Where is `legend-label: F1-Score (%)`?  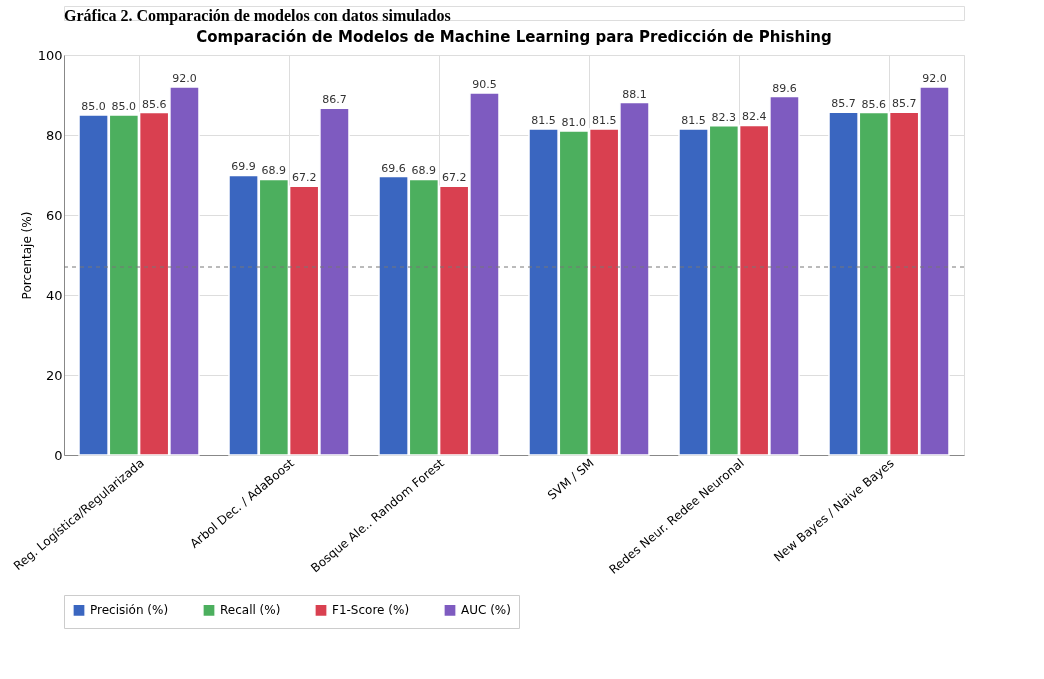 legend-label: F1-Score (%) is located at coordinates (371, 610).